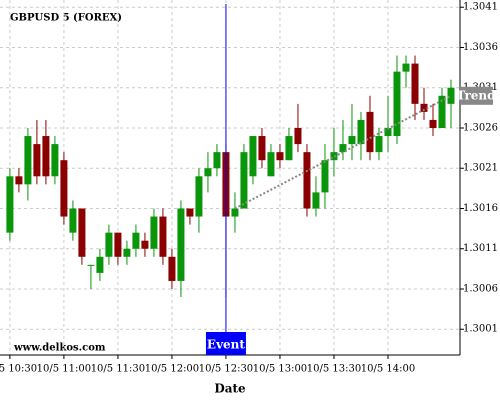  What do you see at coordinates (480, 47) in the screenshot?
I see `y-tick-label: 1.3036` at bounding box center [480, 47].